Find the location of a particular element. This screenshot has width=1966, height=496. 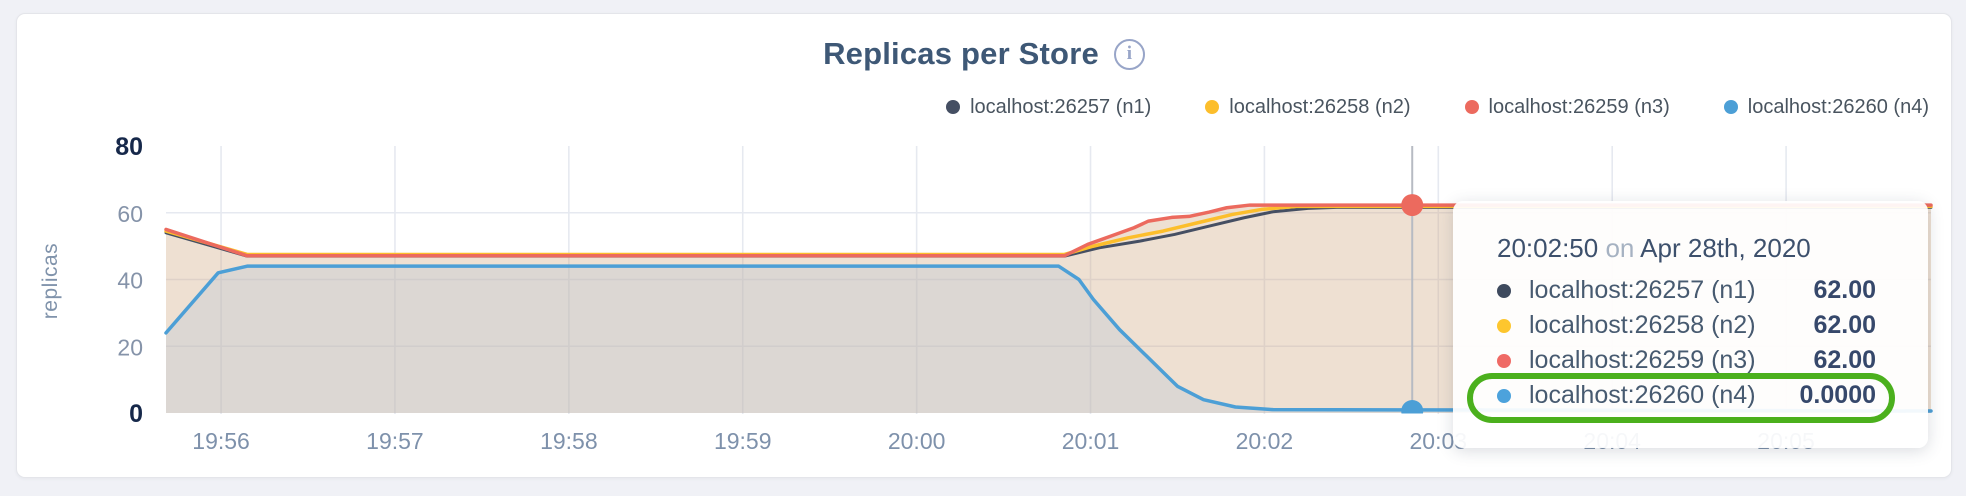

legend-item-n2: localhost:26258 (n2) is located at coordinates (1308, 107).